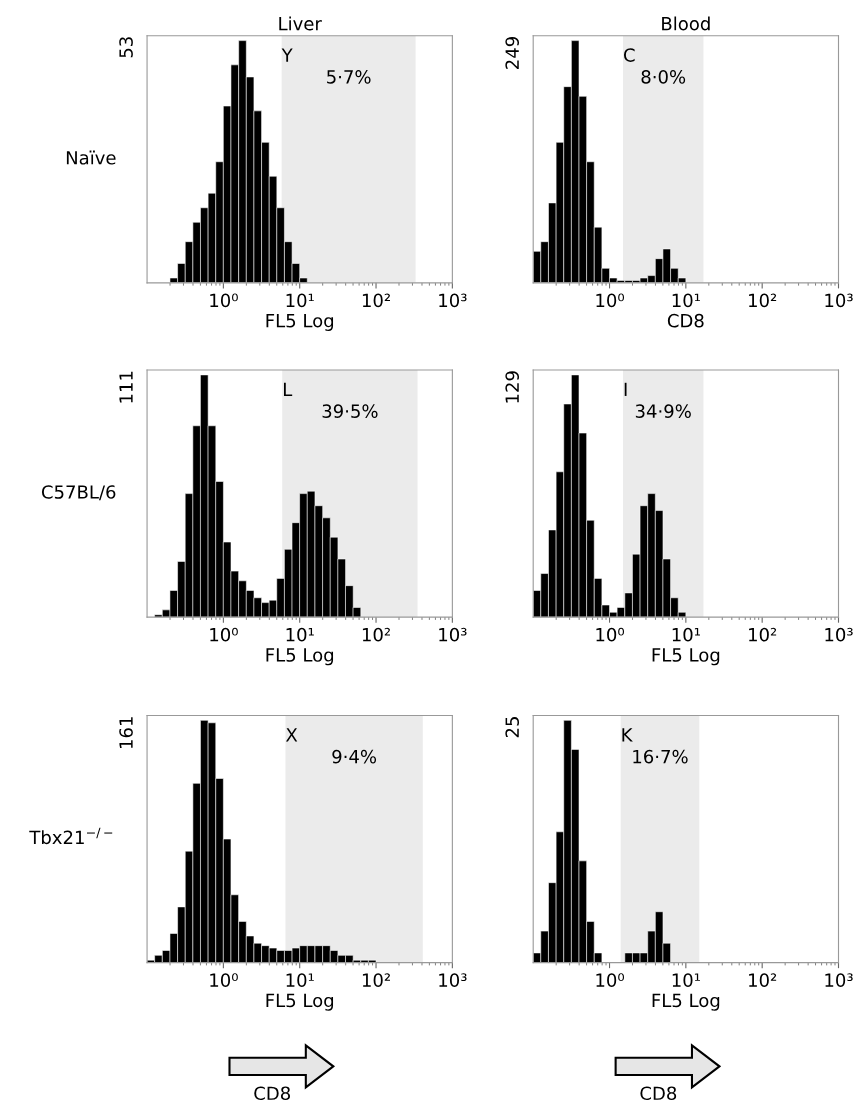  Describe the element at coordinates (685, 320) in the screenshot. I see `x-axis-title: CD8` at that location.